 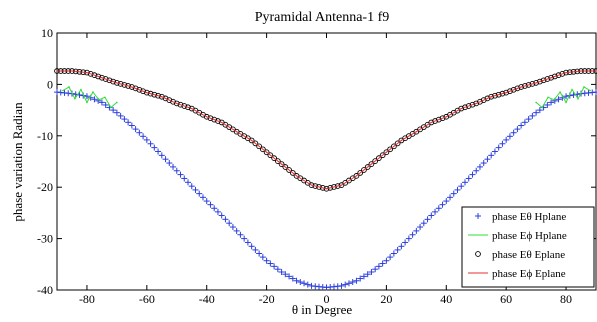 I want to click on x-tick-label: 20, so click(x=386, y=299).